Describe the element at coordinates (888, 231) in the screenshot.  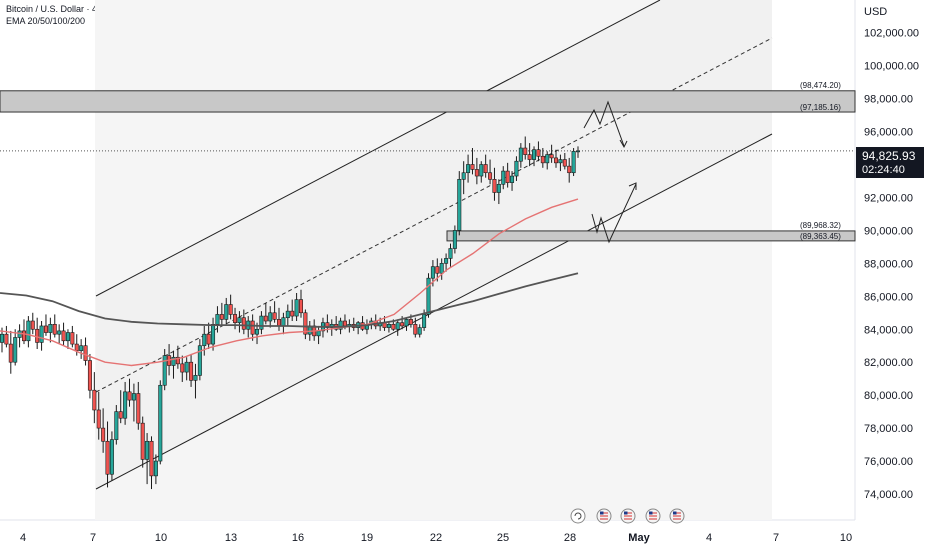
I see `price-tick-label: 90,000.00` at that location.